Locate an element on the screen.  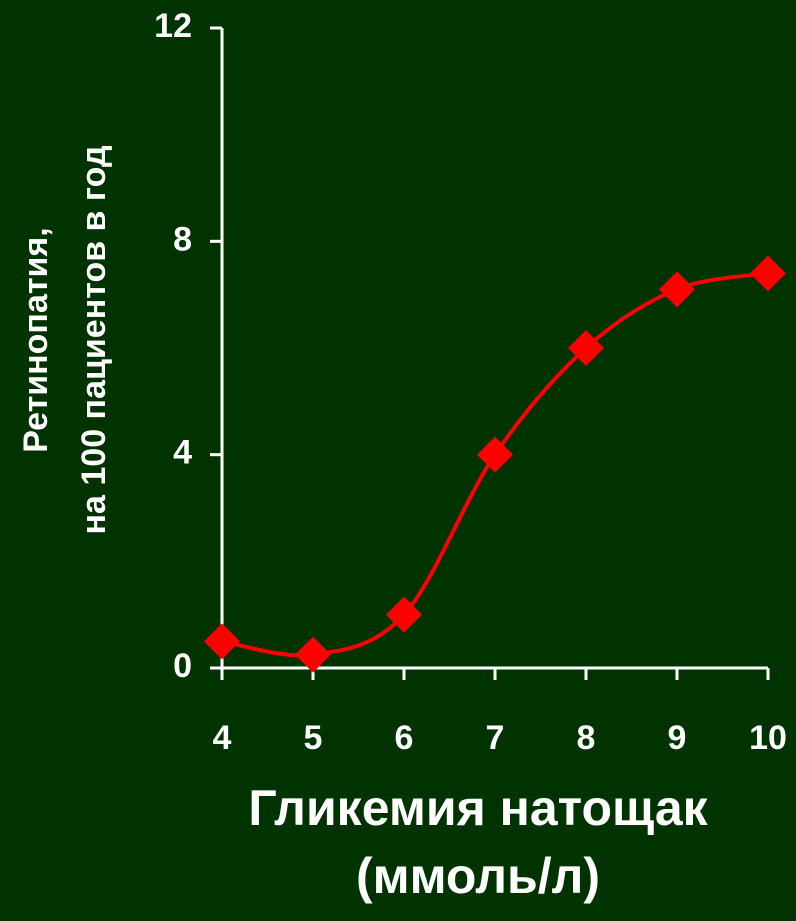
x-axis-label: Гликемия натощак is located at coordinates (478, 808).